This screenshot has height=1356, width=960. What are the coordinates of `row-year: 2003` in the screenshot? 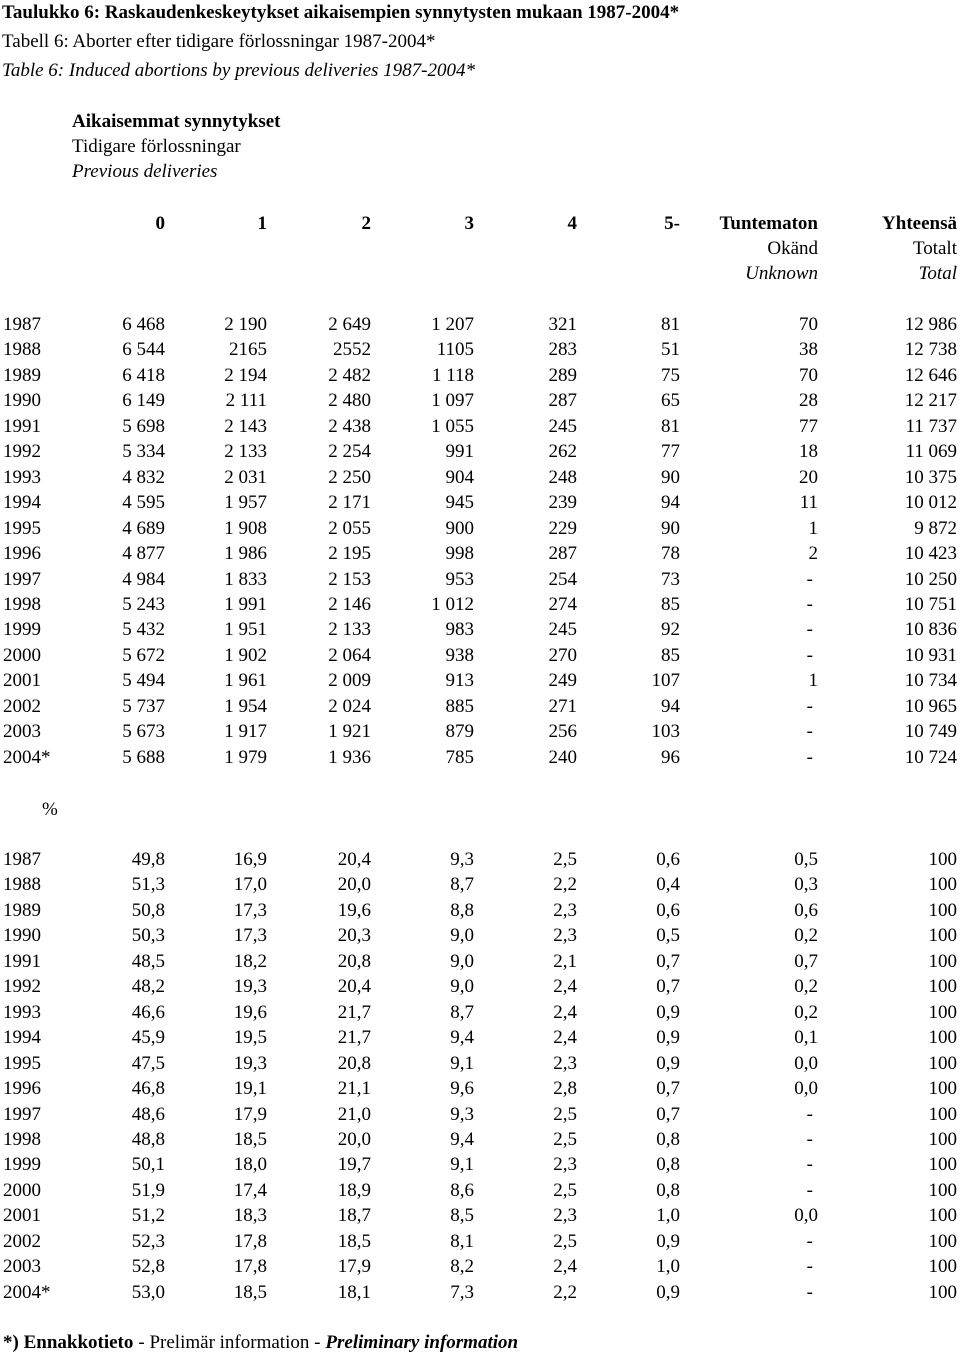 It's located at (22, 732).